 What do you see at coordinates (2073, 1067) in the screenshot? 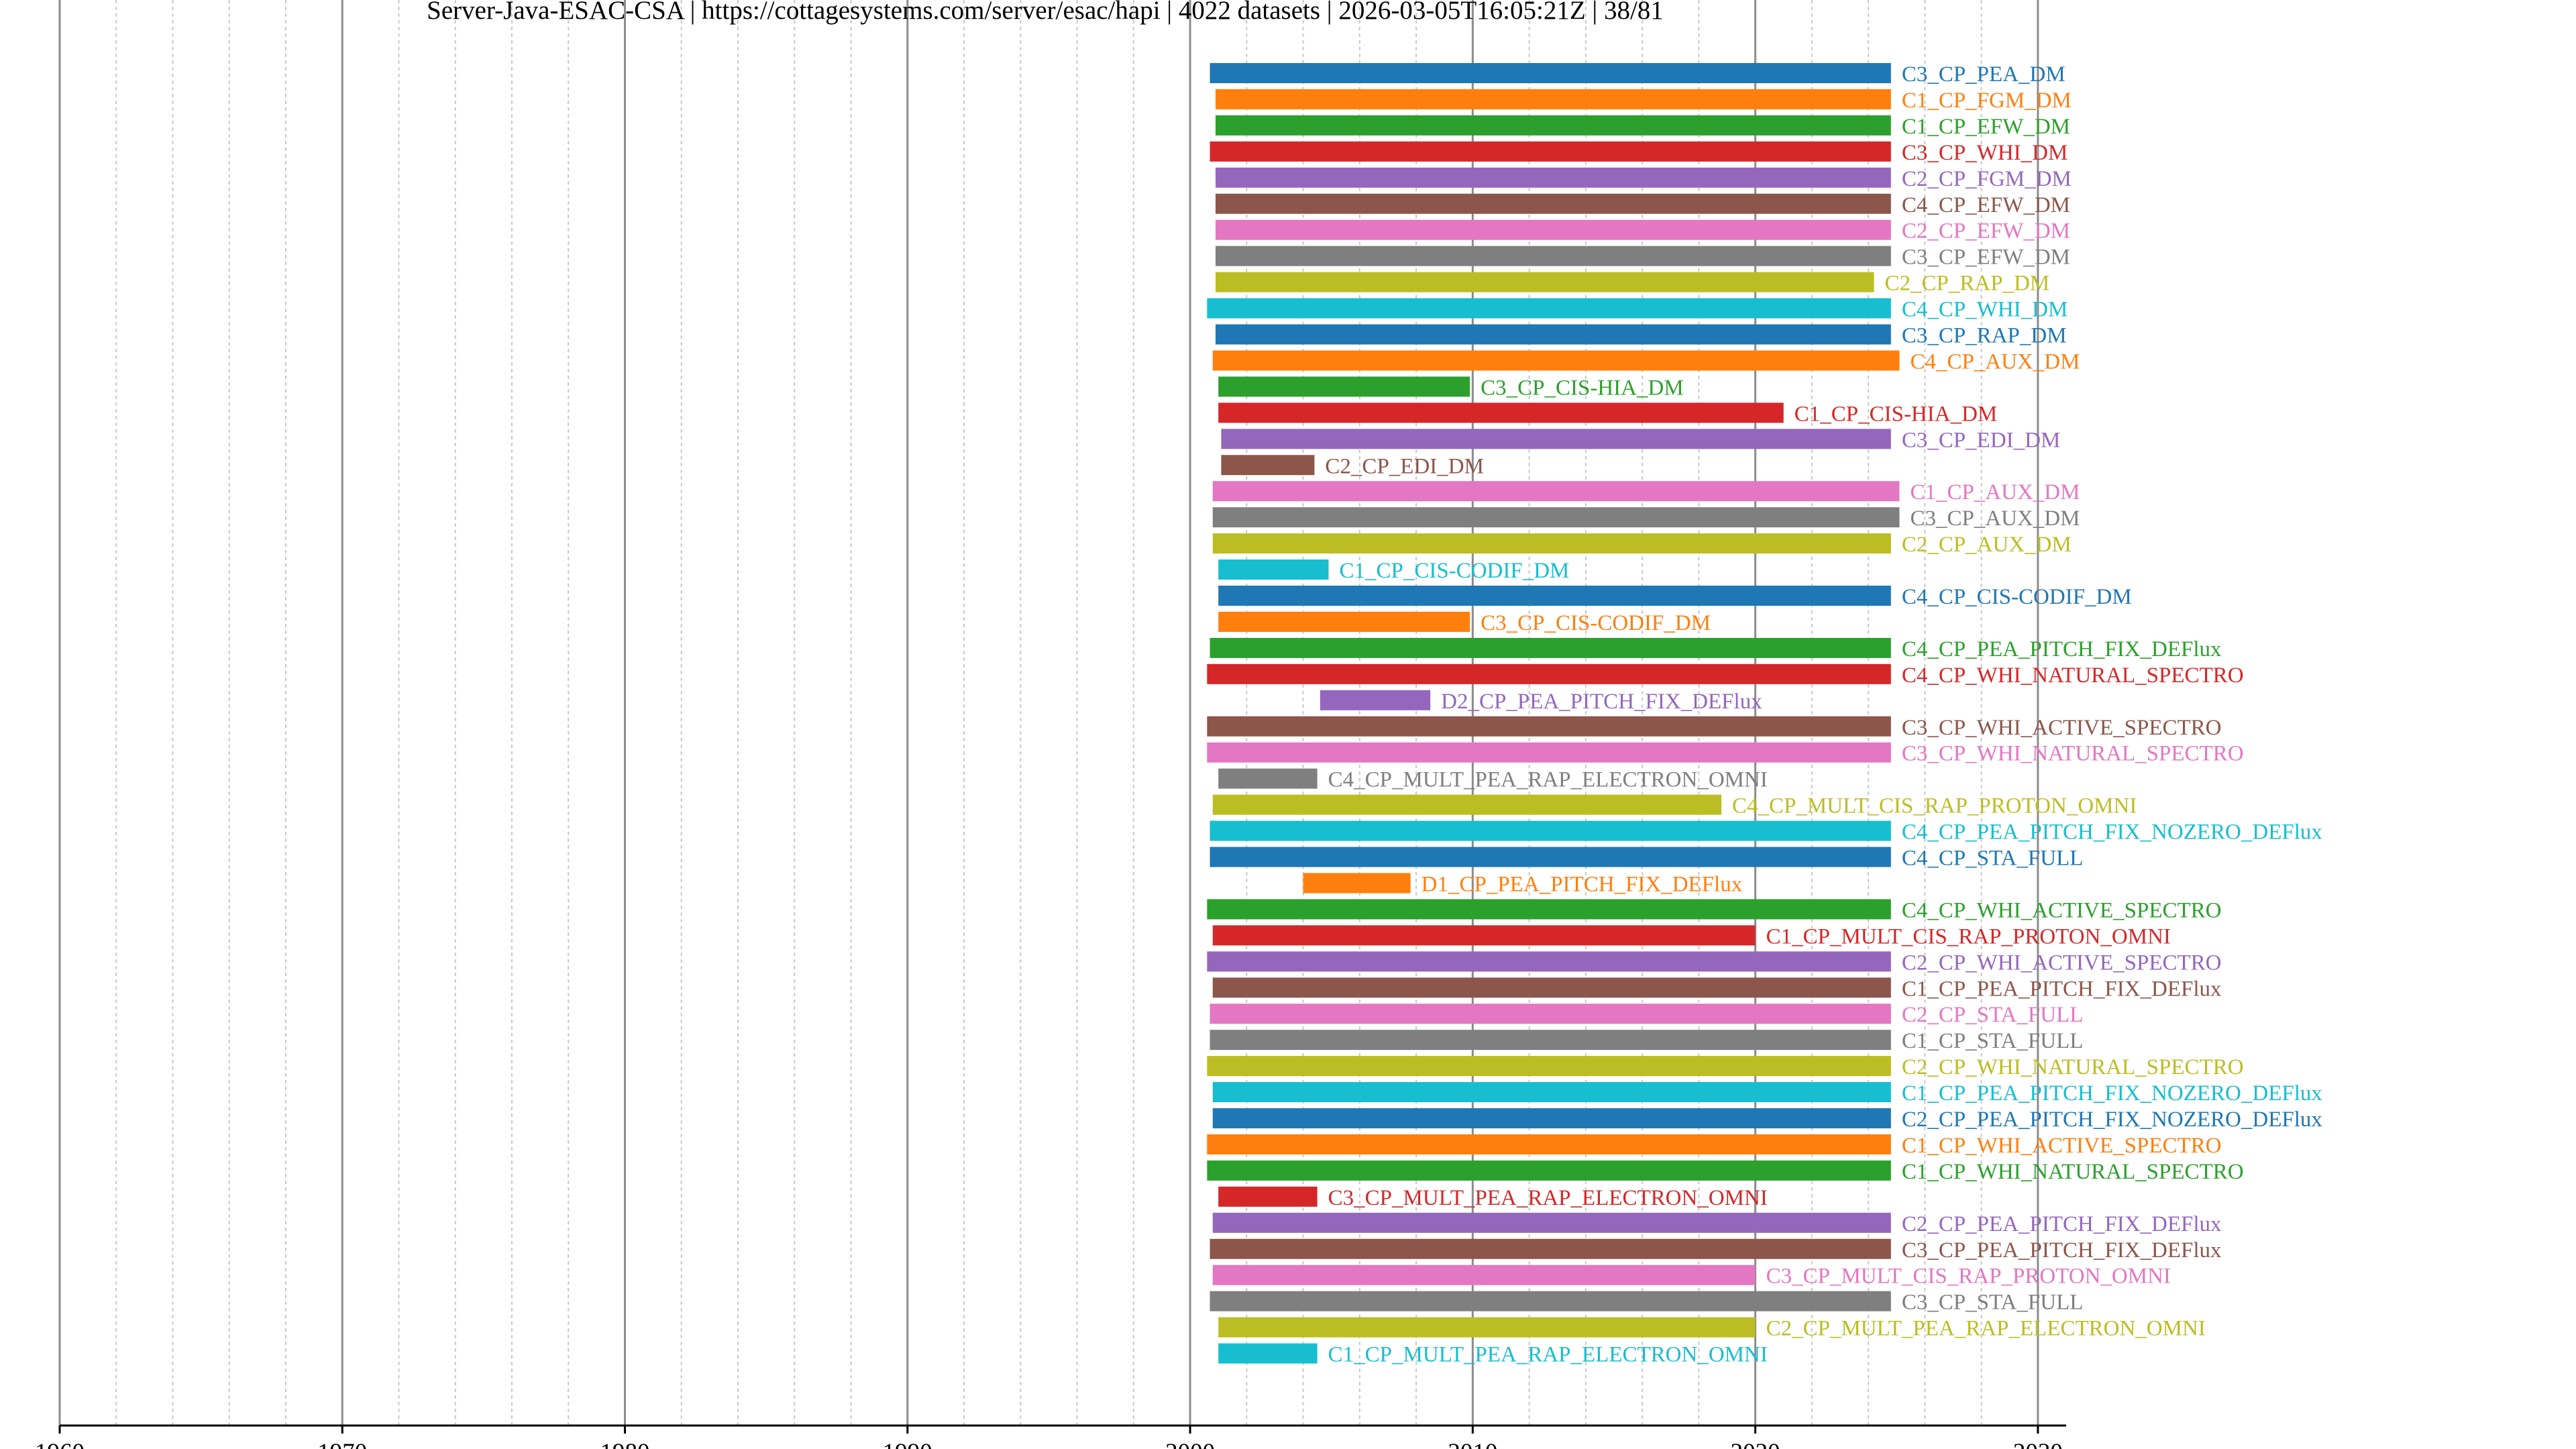
I see `bar-label: C2_CP_WHI_NATURAL_SPECTRO` at bounding box center [2073, 1067].